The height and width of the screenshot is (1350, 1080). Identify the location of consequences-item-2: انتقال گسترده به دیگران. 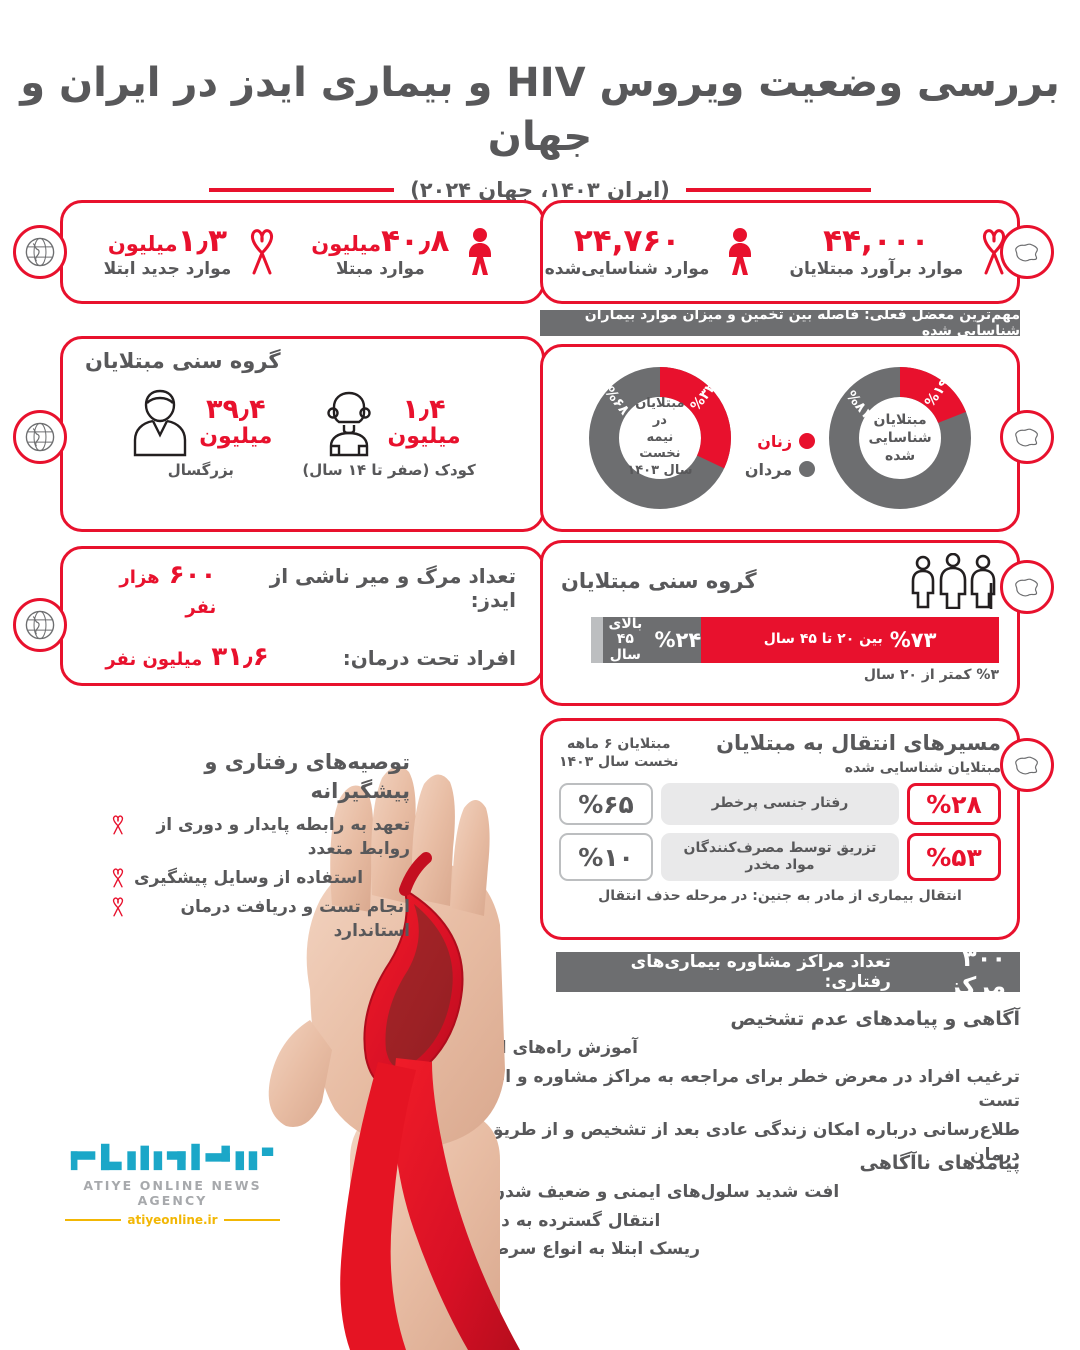
(557, 1220).